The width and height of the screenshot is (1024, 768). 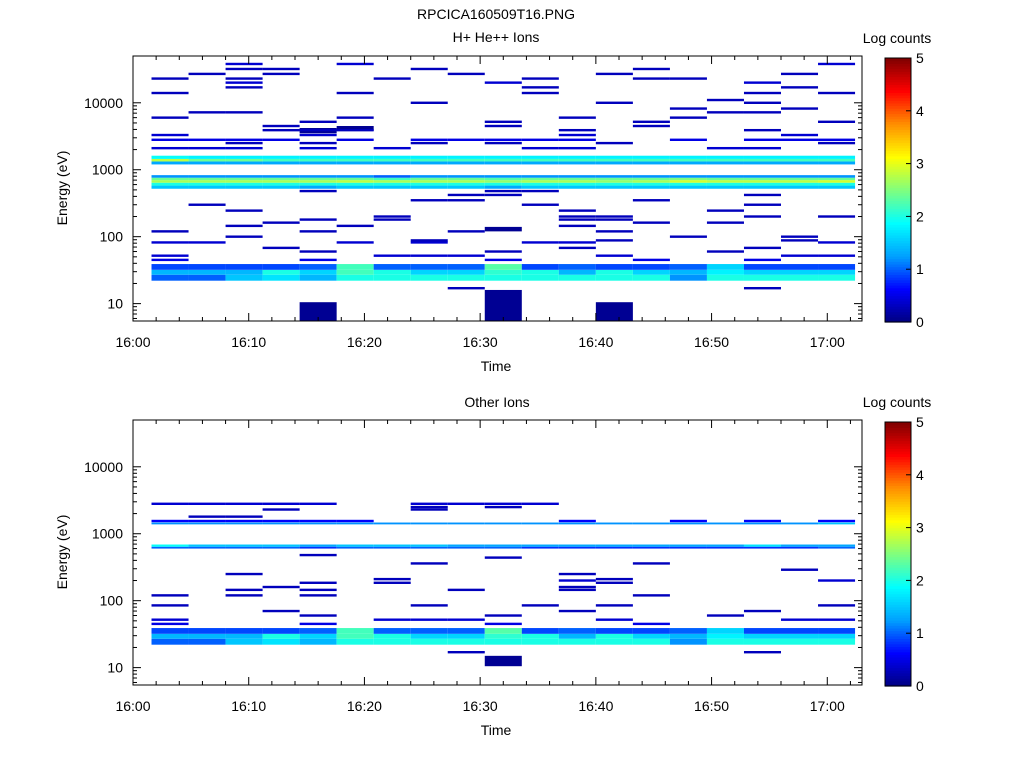 What do you see at coordinates (248, 342) in the screenshot?
I see `x-tick-label: 16:10` at bounding box center [248, 342].